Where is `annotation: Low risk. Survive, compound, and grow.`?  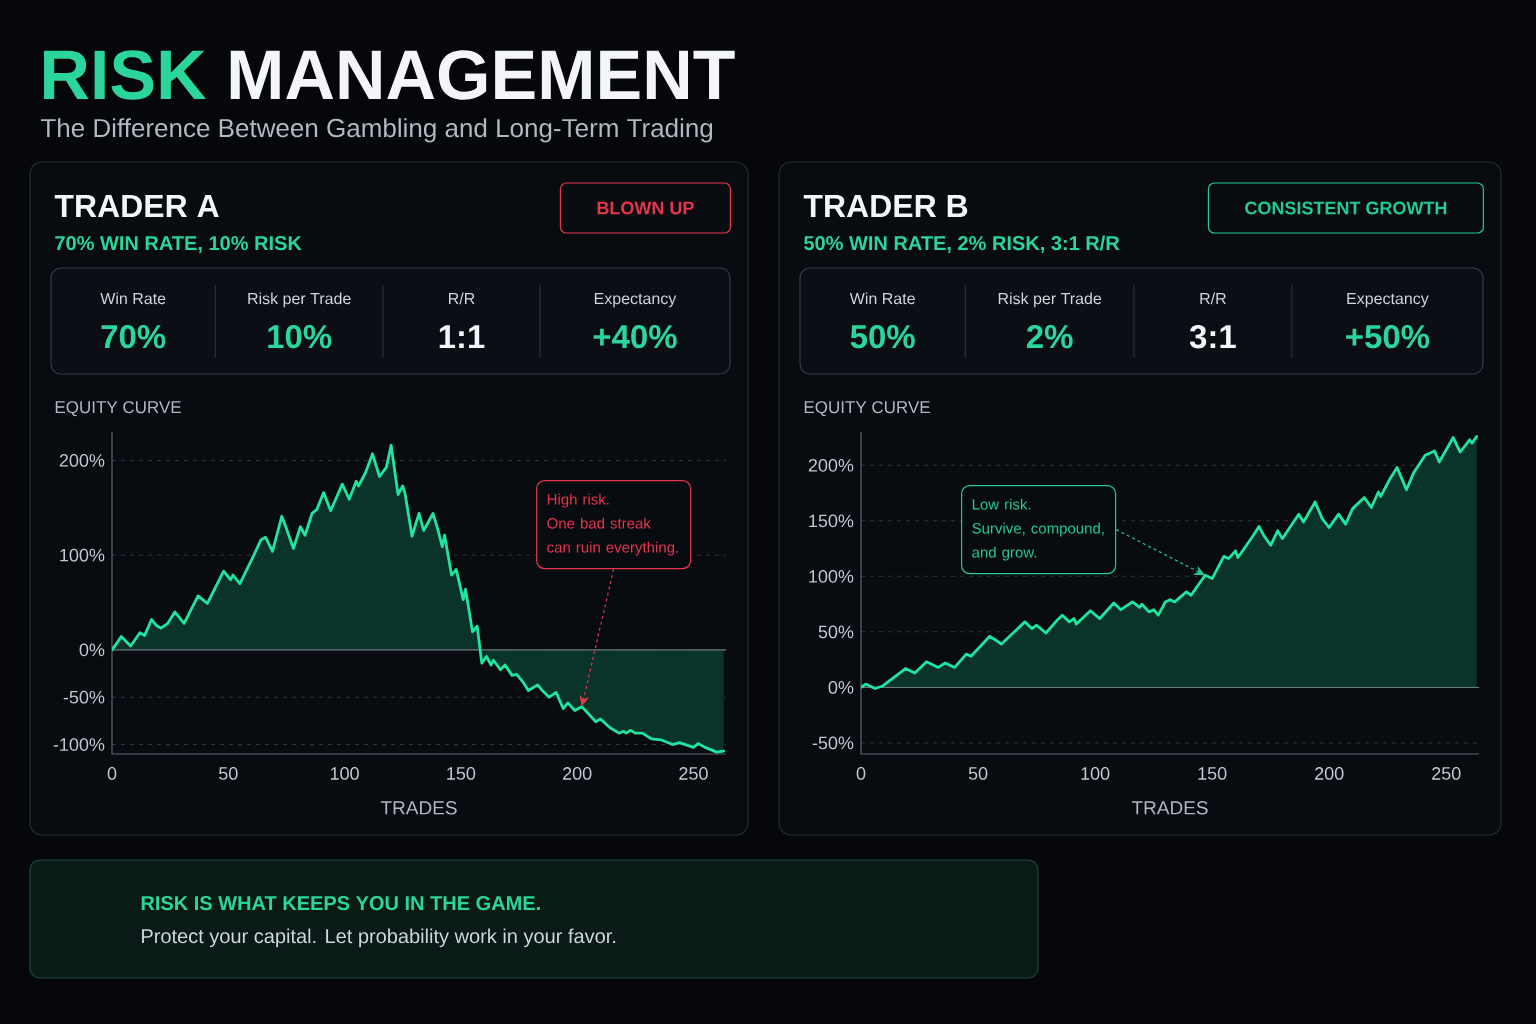
annotation: Low risk. Survive, compound, and grow. is located at coordinates (1038, 529).